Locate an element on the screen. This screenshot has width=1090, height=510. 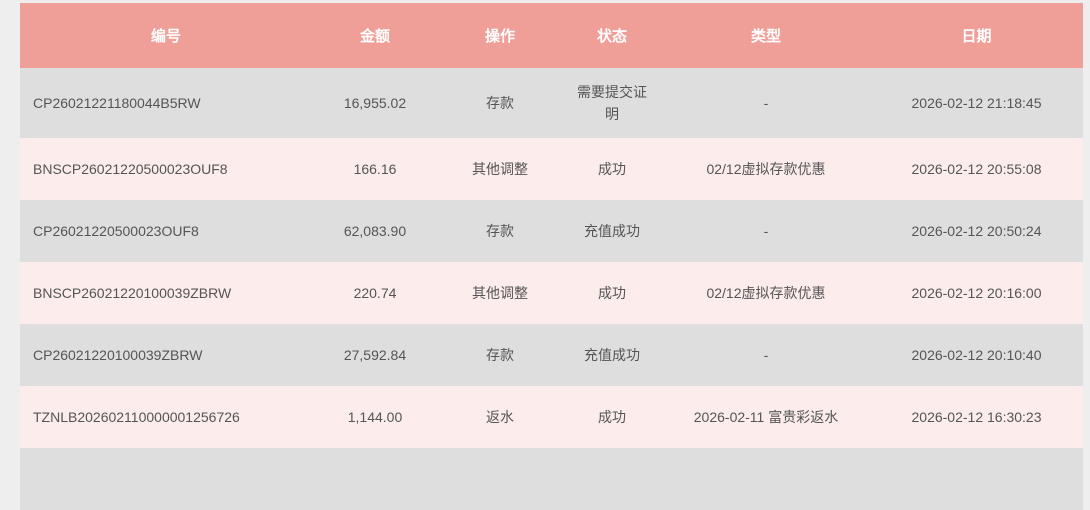
cell-amount: 62,083.90 is located at coordinates (375, 231).